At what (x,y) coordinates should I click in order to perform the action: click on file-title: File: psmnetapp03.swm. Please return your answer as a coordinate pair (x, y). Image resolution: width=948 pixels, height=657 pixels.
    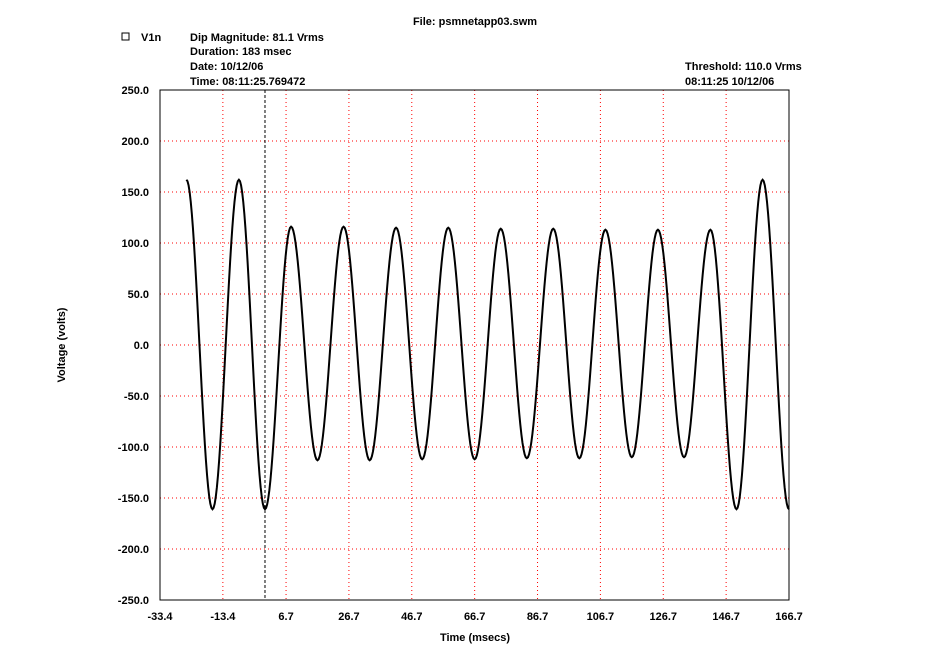
    Looking at the image, I should click on (475, 22).